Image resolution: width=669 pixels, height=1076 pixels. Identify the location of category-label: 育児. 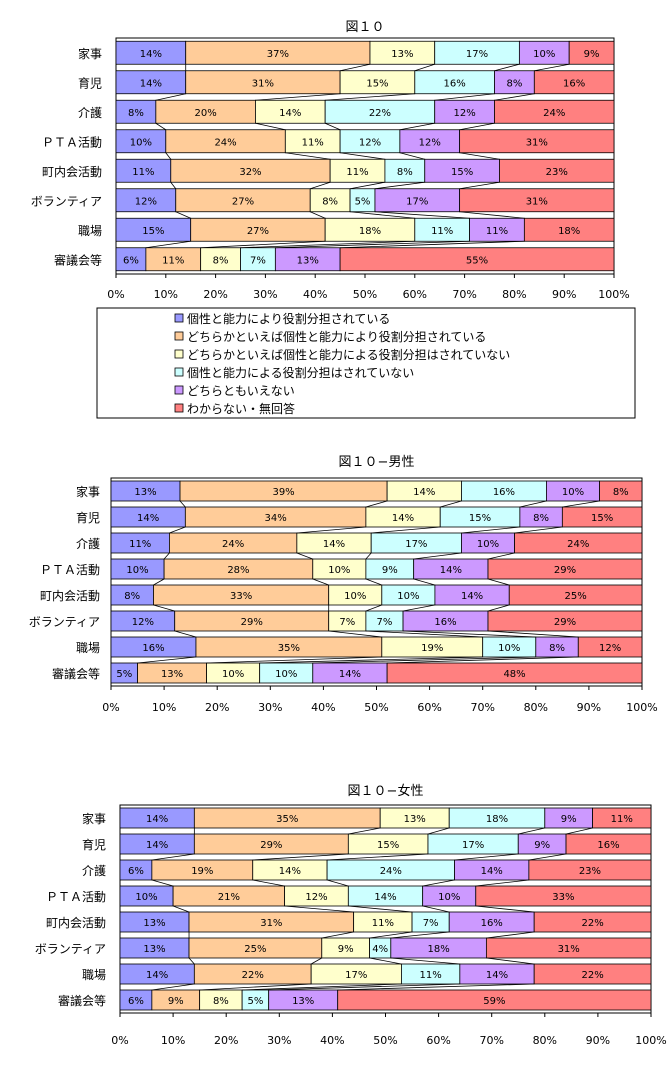
(88, 517).